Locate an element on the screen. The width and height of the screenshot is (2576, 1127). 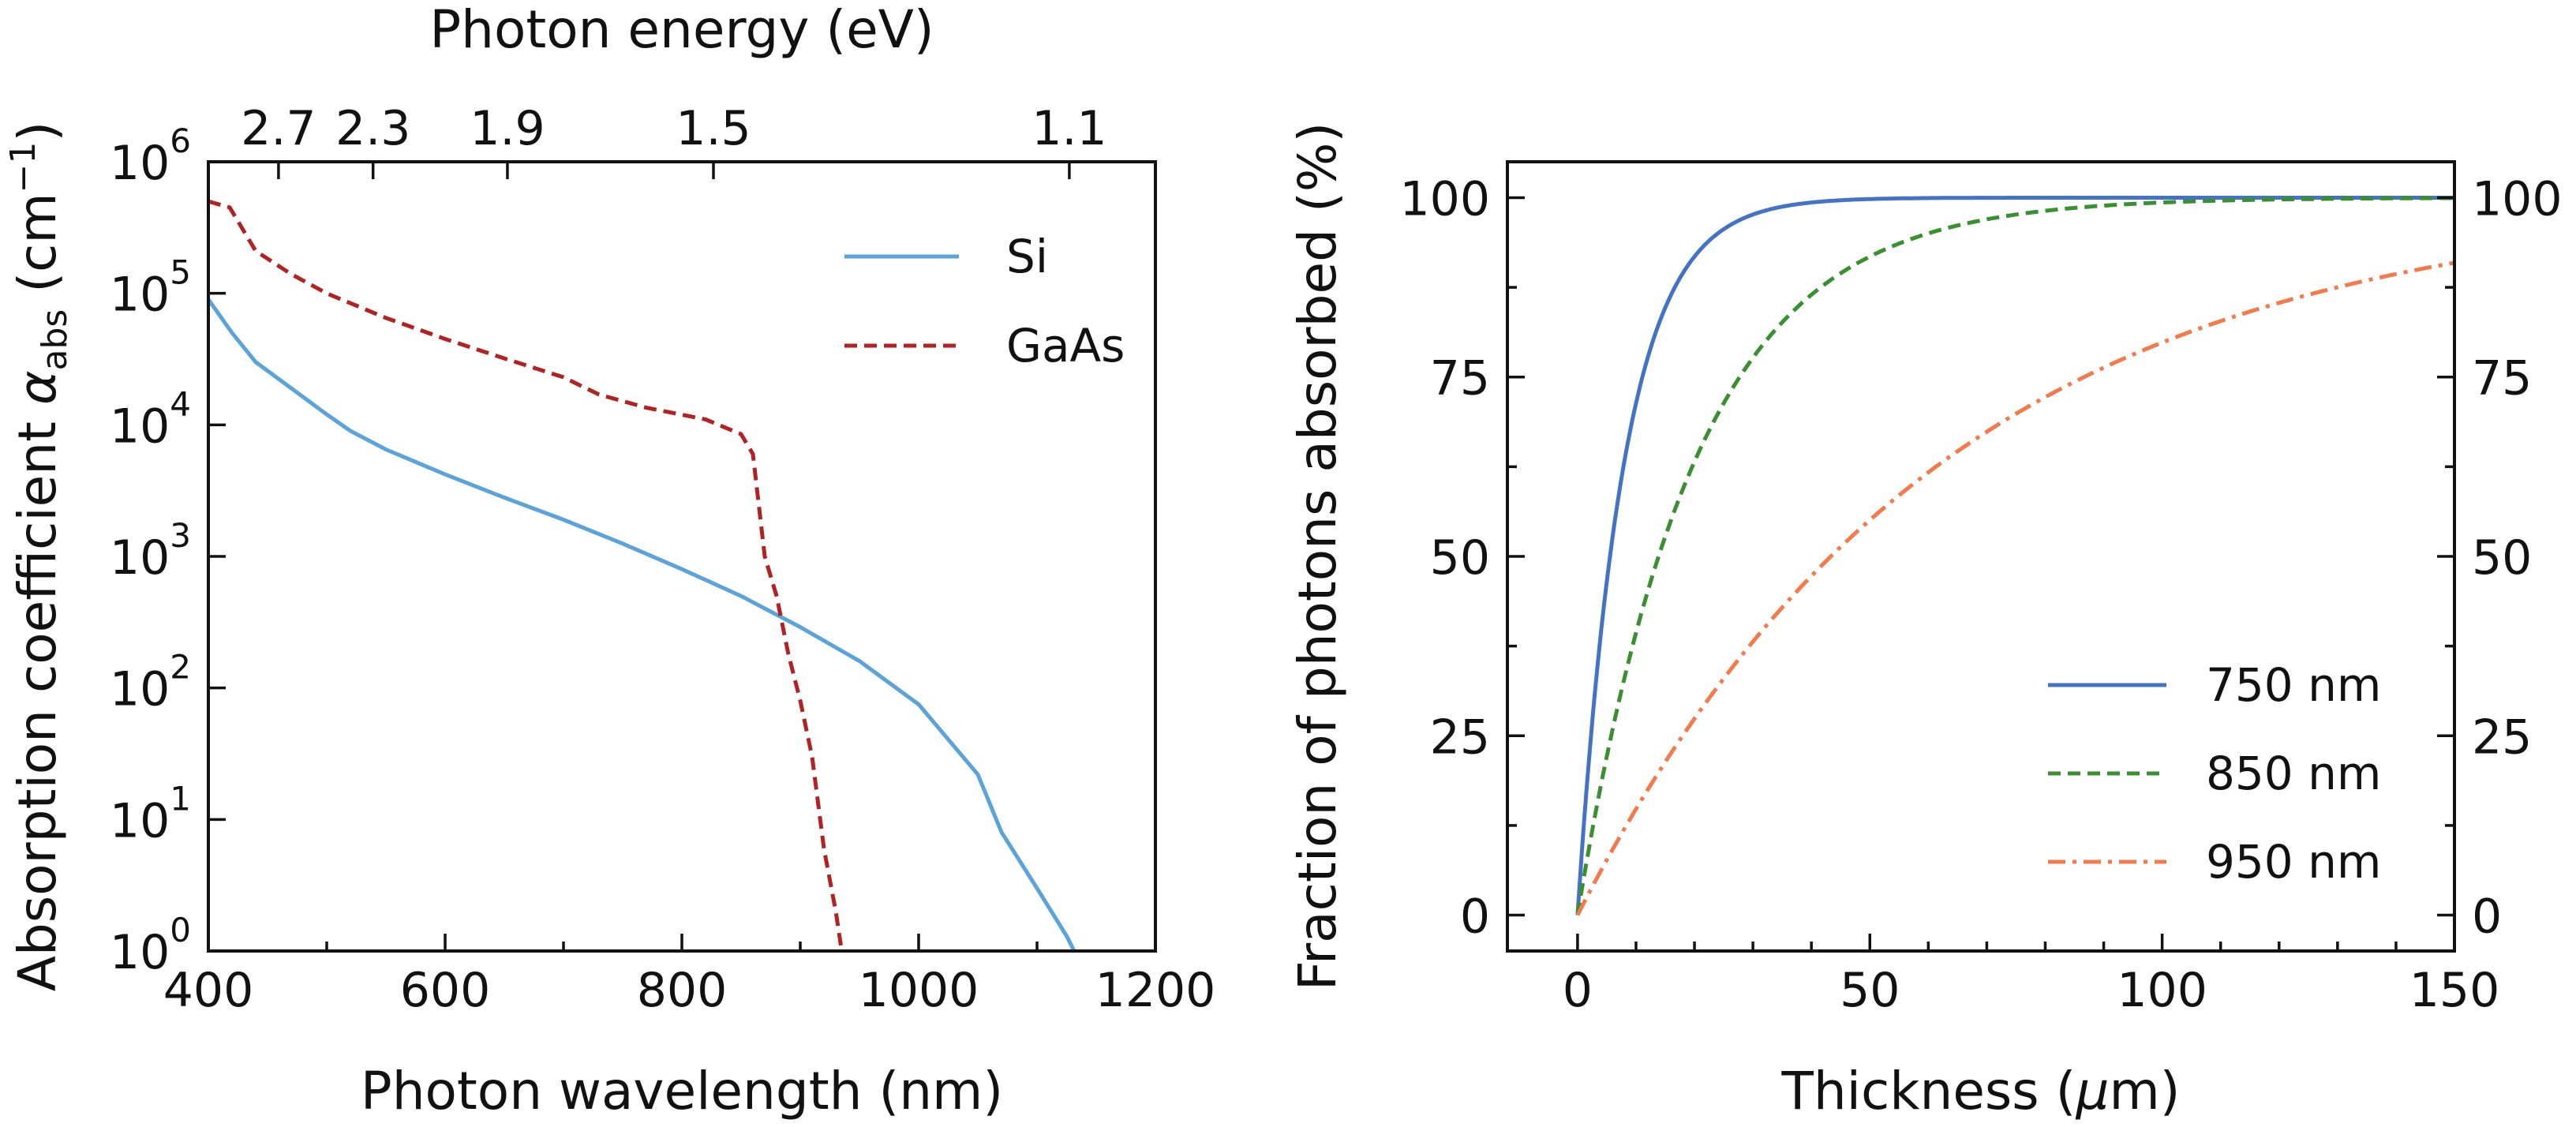
top-axis-tick-label: 2.7 is located at coordinates (278, 128).